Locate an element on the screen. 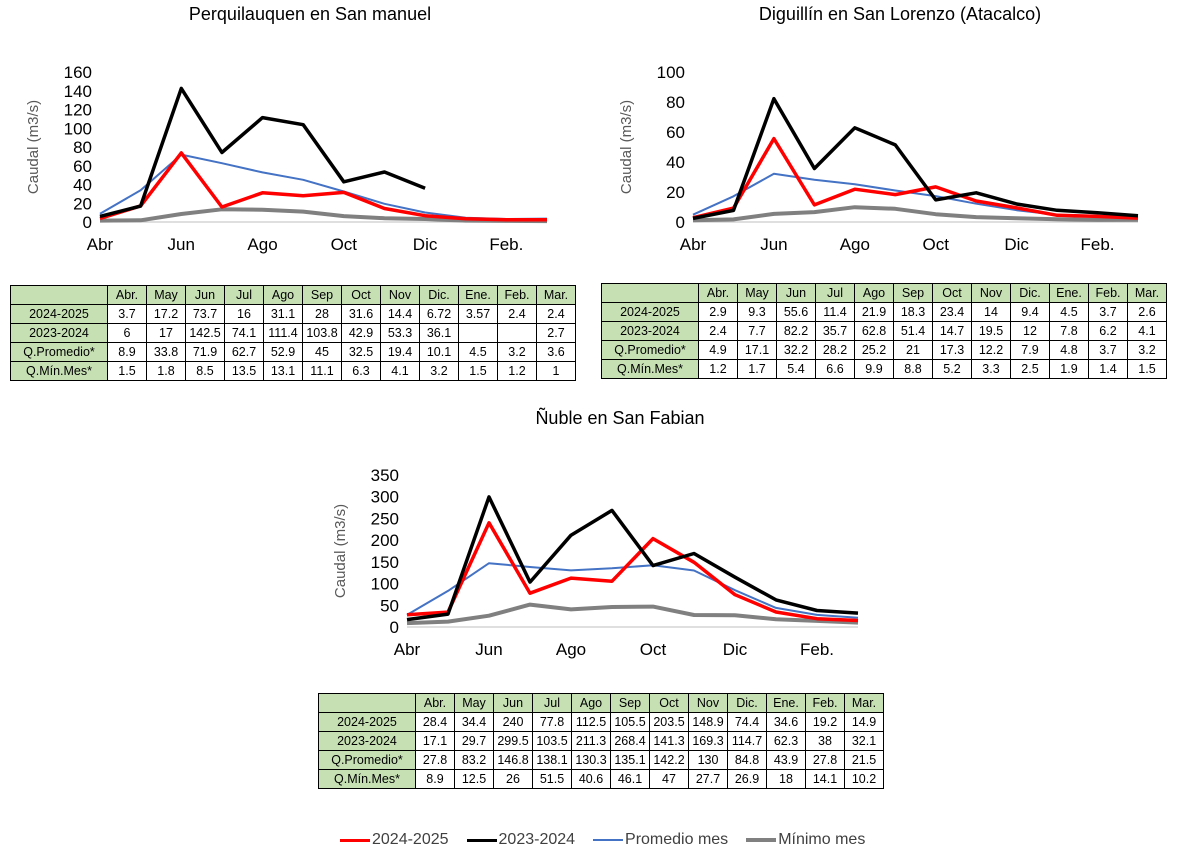 This screenshot has height=860, width=1194. table-cell: 21 is located at coordinates (913, 350).